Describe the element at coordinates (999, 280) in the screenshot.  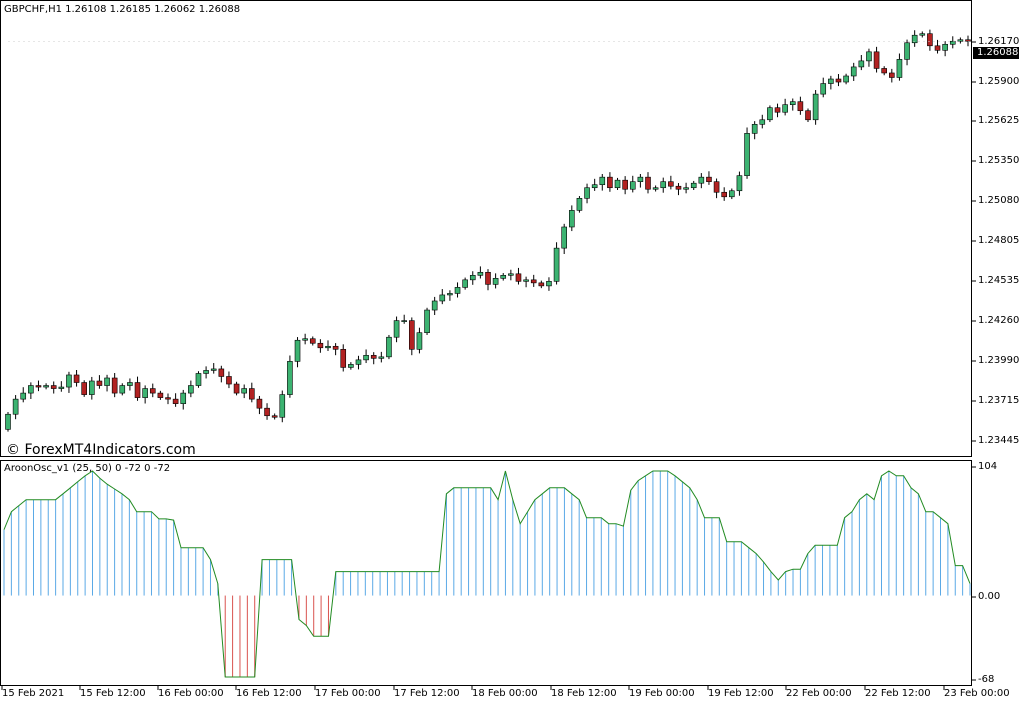
I see `price-label: 1.24535` at that location.